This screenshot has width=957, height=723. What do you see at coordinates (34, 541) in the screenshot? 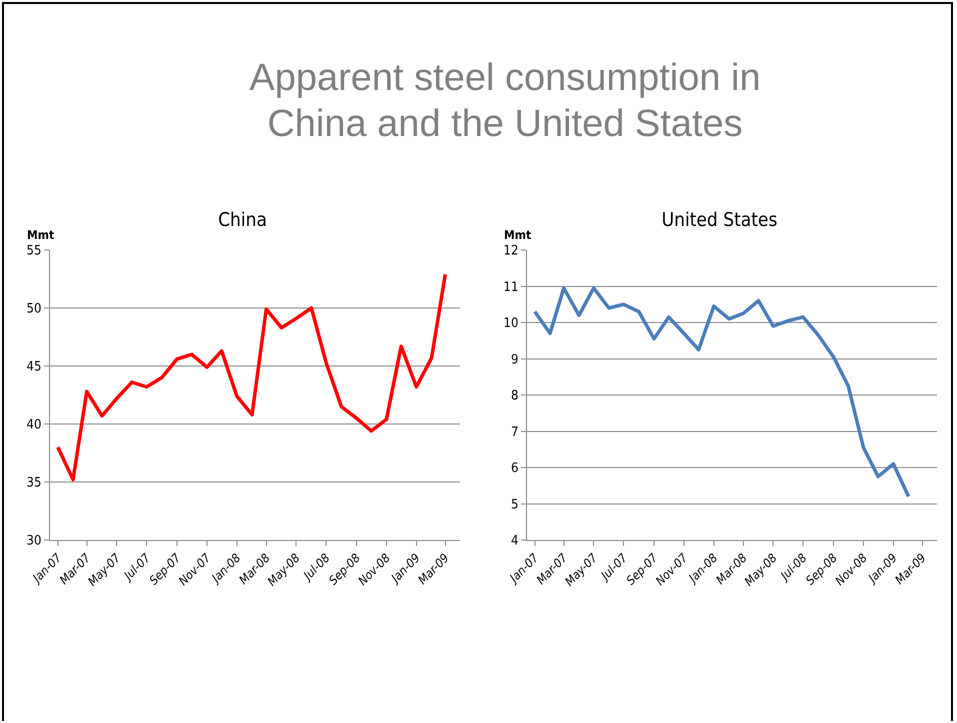
I see `y-tick-label: 30` at bounding box center [34, 541].